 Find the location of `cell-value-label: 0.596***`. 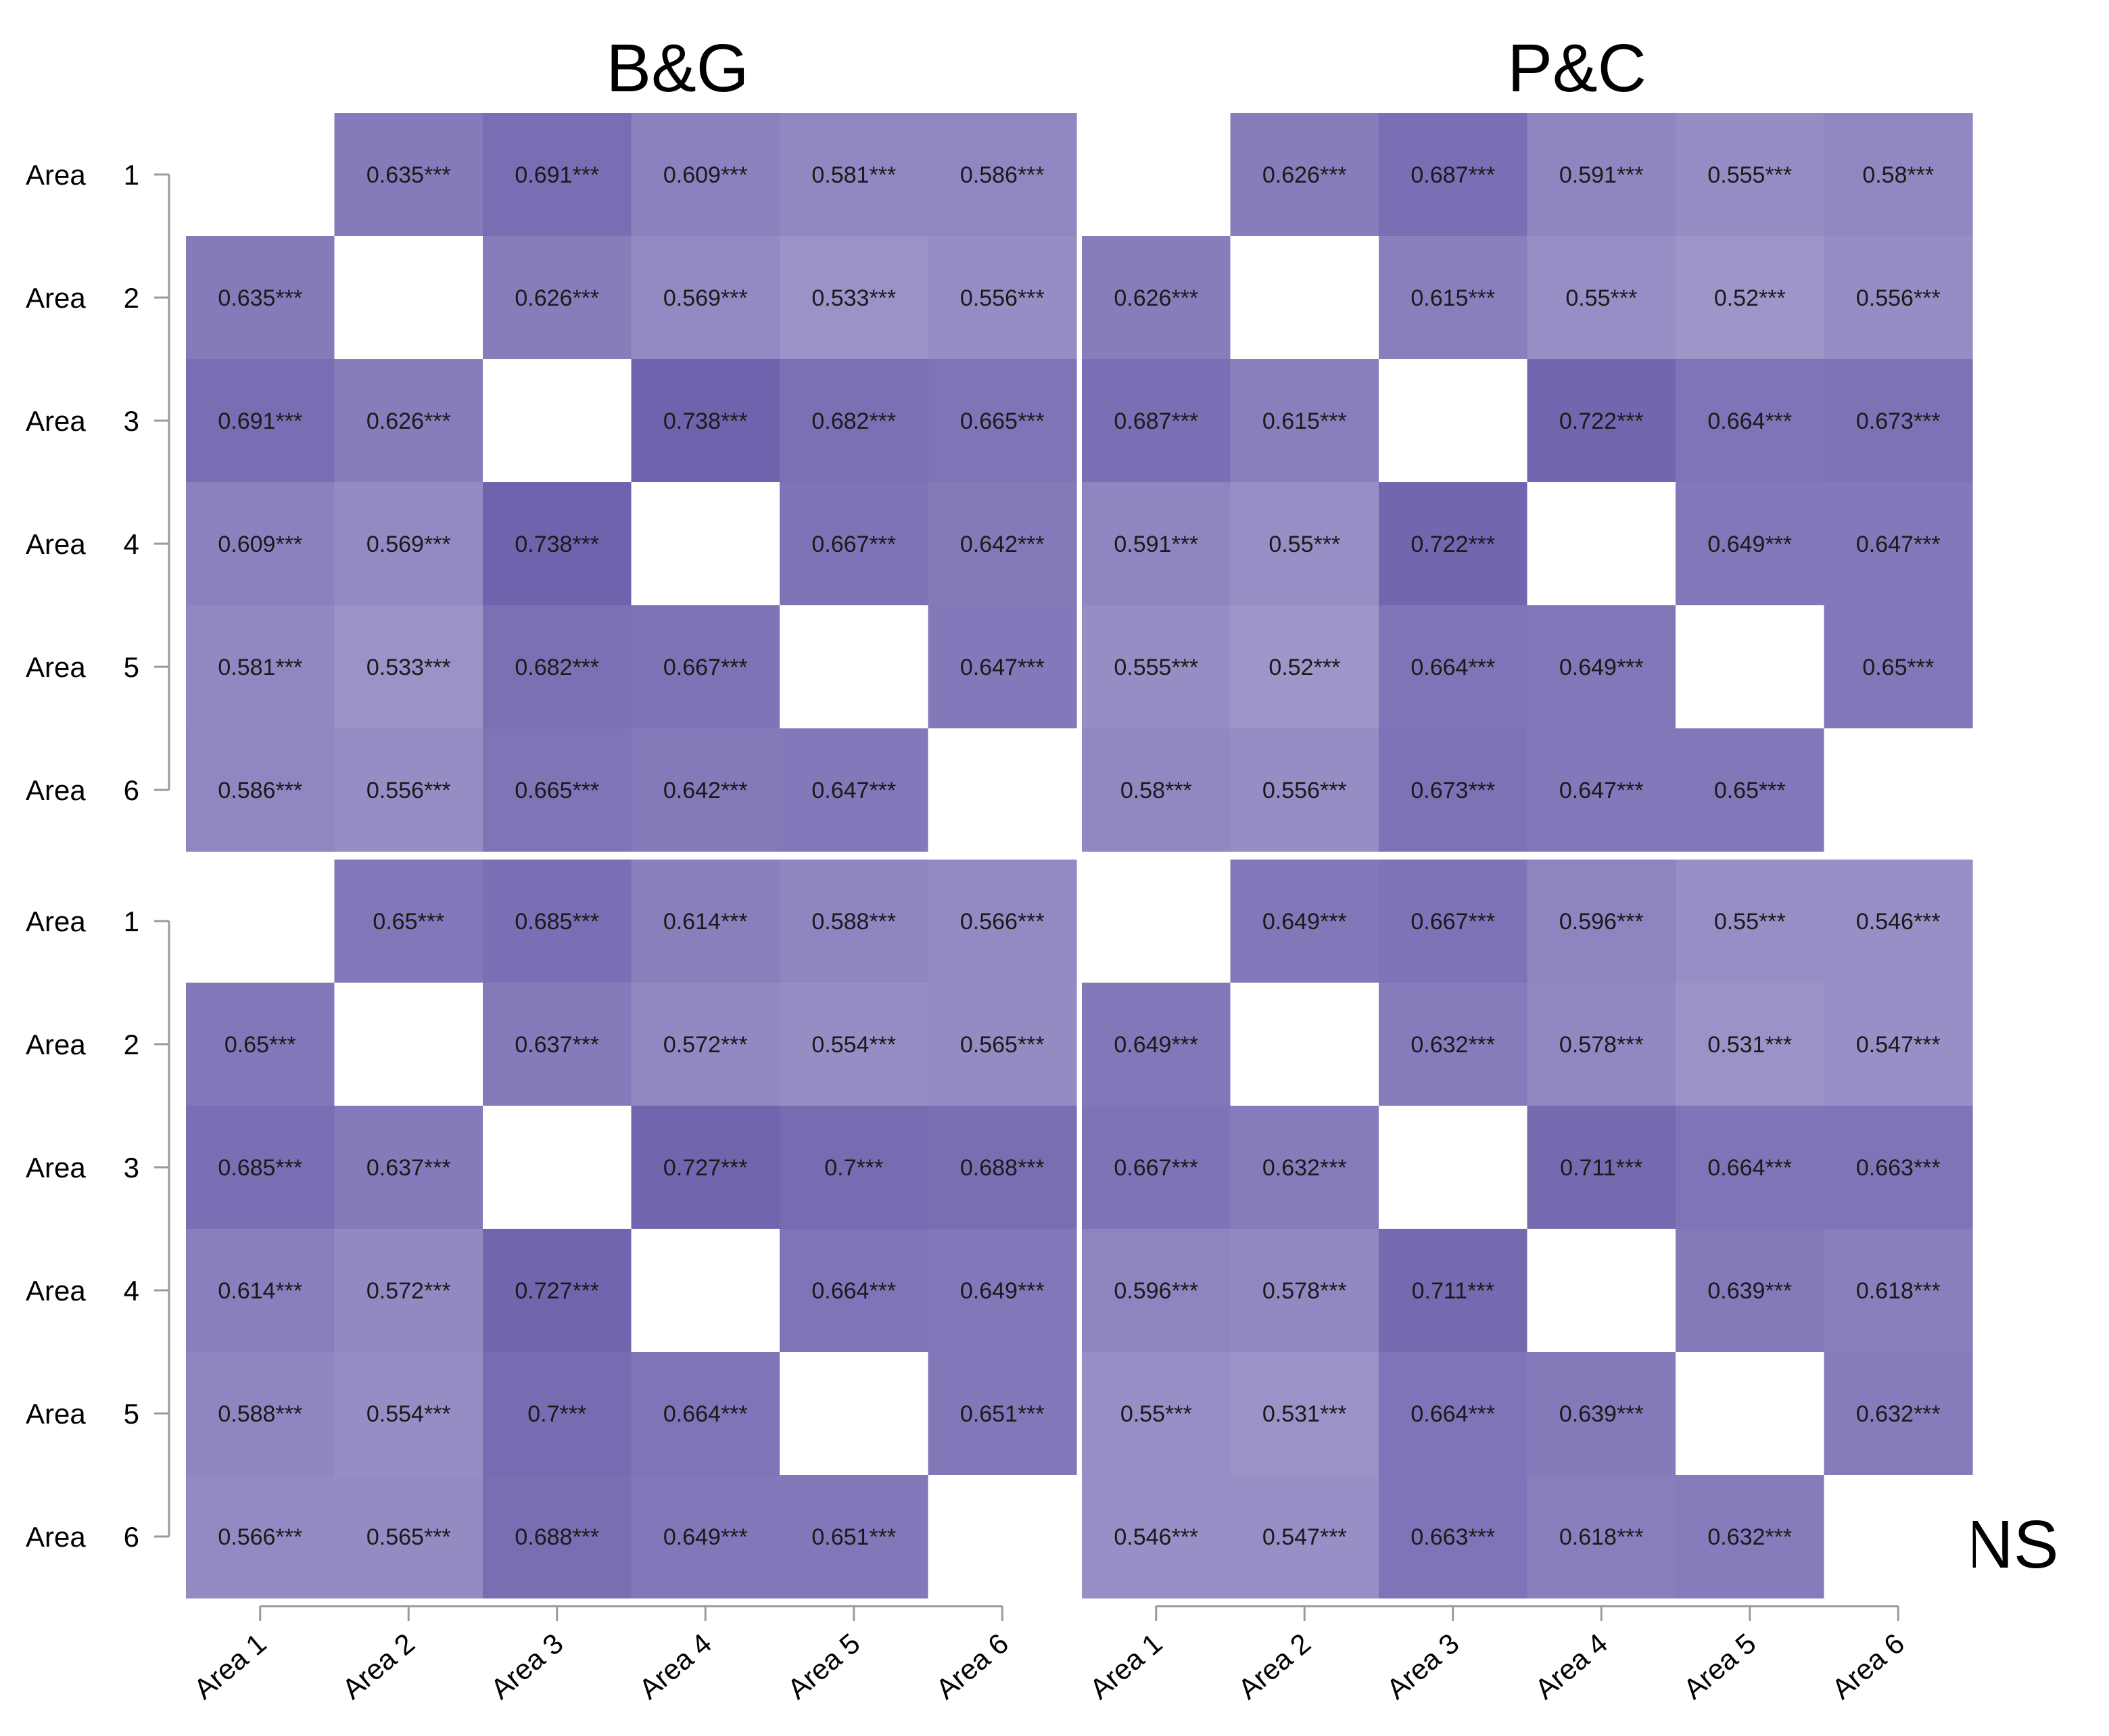

cell-value-label: 0.596*** is located at coordinates (1156, 1291).